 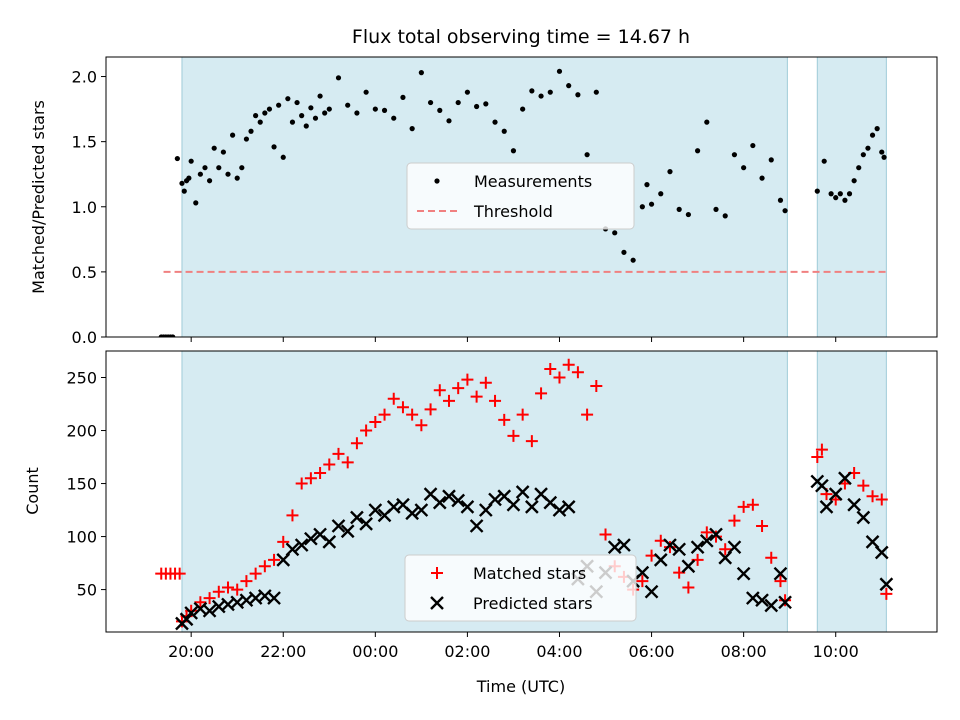 I want to click on top-legend-box, so click(x=520, y=196).